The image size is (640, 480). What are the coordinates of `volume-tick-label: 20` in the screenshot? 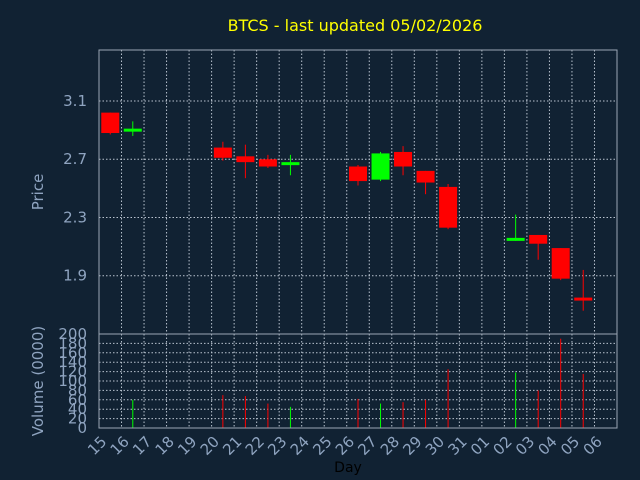 It's located at (77, 419).